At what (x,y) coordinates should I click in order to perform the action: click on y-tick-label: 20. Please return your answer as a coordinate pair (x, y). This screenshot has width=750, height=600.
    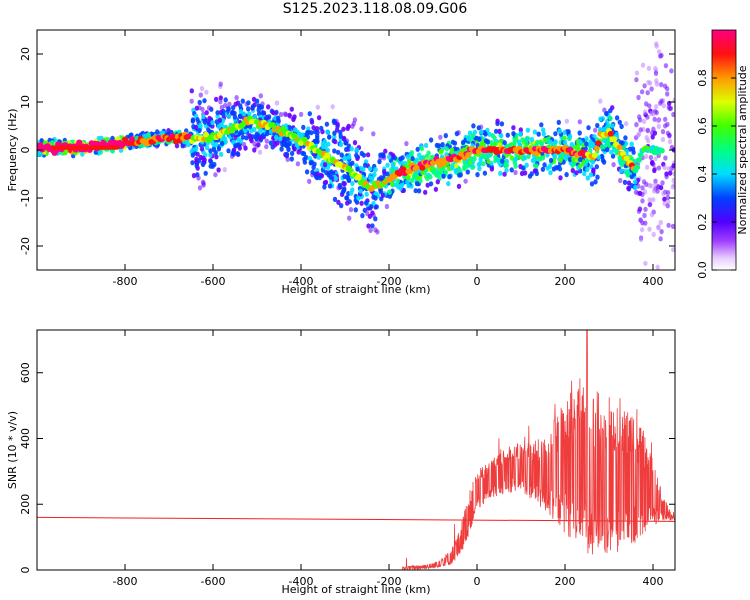
    Looking at the image, I should click on (25, 54).